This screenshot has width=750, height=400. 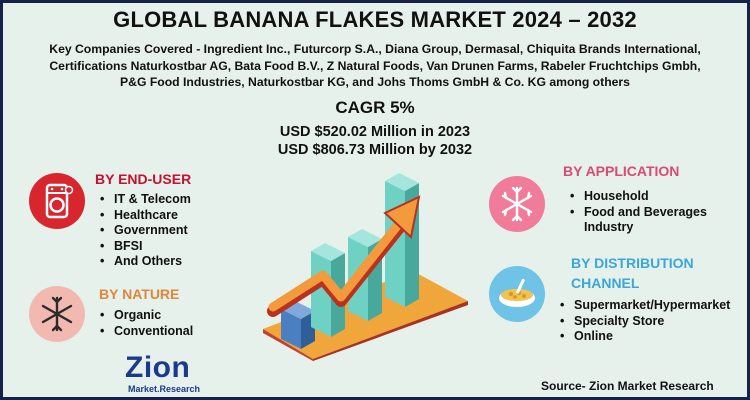 I want to click on list-item: Government, so click(x=144, y=231).